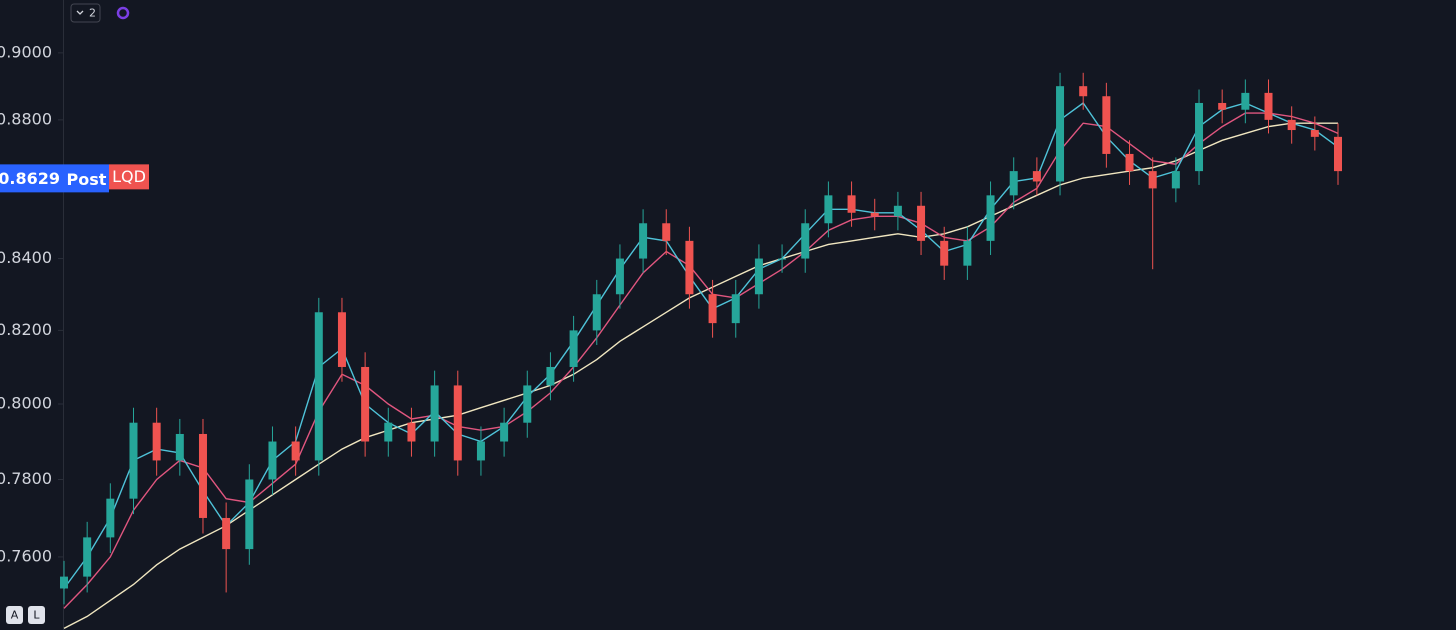 The image size is (1456, 630). Describe the element at coordinates (26, 118) in the screenshot. I see `y-tick-label: 0.8800` at that location.